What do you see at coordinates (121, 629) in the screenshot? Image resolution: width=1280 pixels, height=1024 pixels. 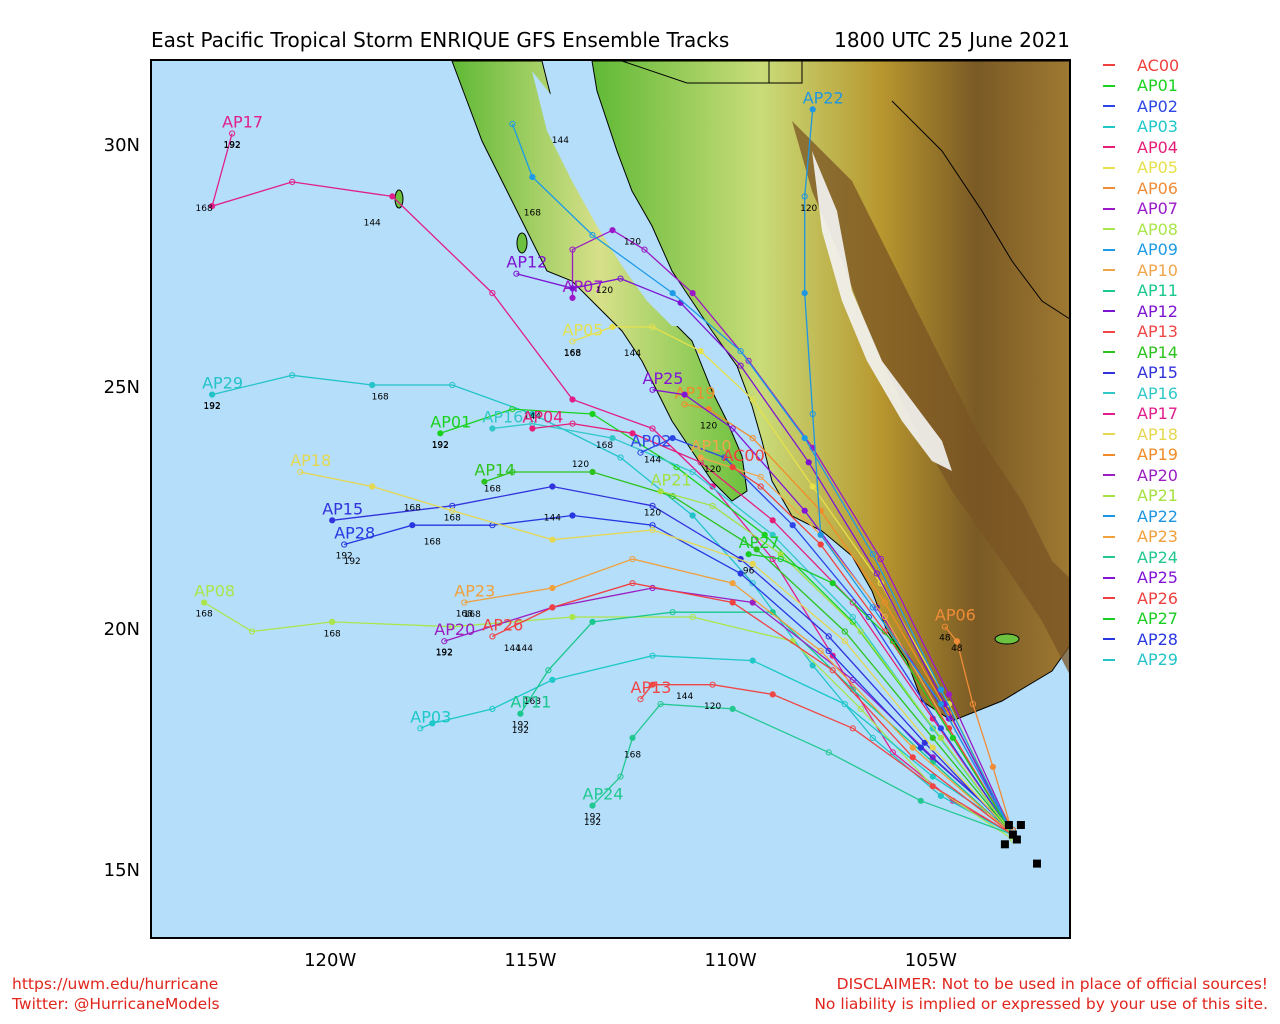 I see `lat-tick-label: 20N` at bounding box center [121, 629].